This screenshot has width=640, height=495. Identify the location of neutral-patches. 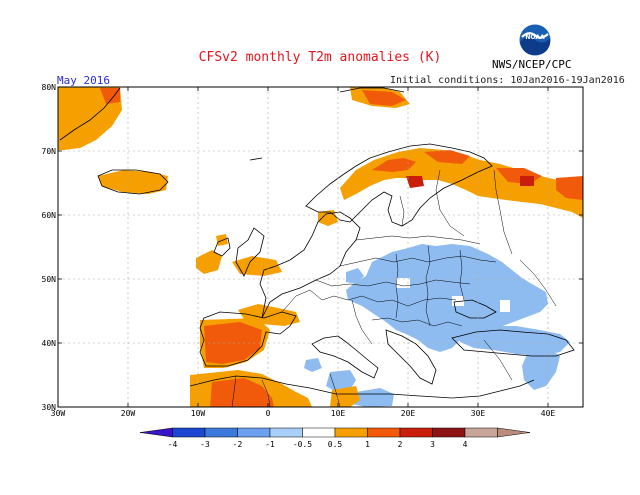
(453, 295).